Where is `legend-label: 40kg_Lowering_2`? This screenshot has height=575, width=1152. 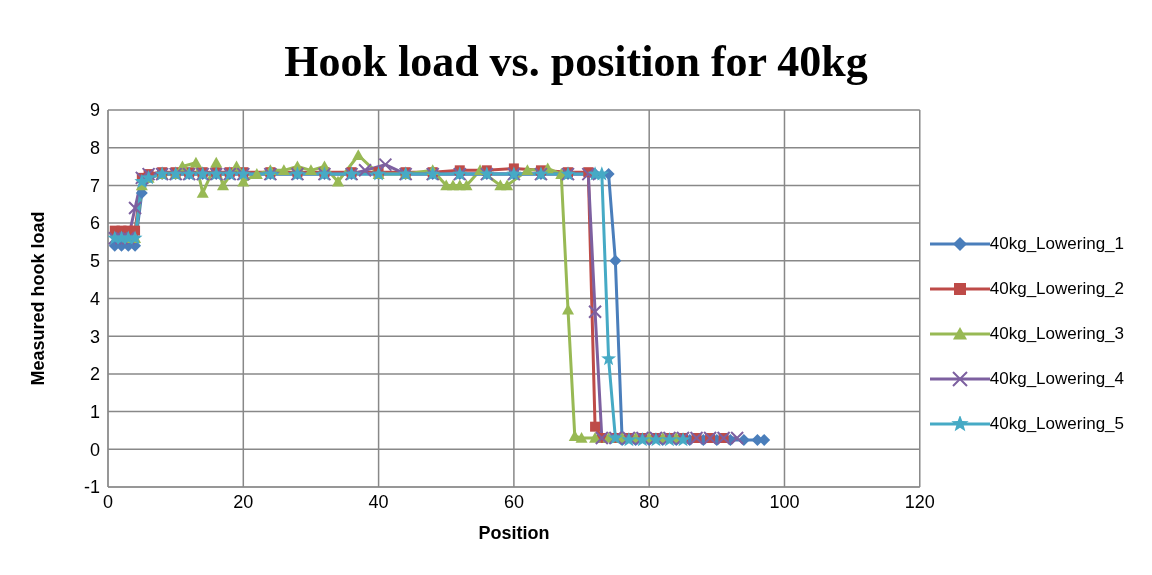
legend-label: 40kg_Lowering_2 is located at coordinates (1056, 288).